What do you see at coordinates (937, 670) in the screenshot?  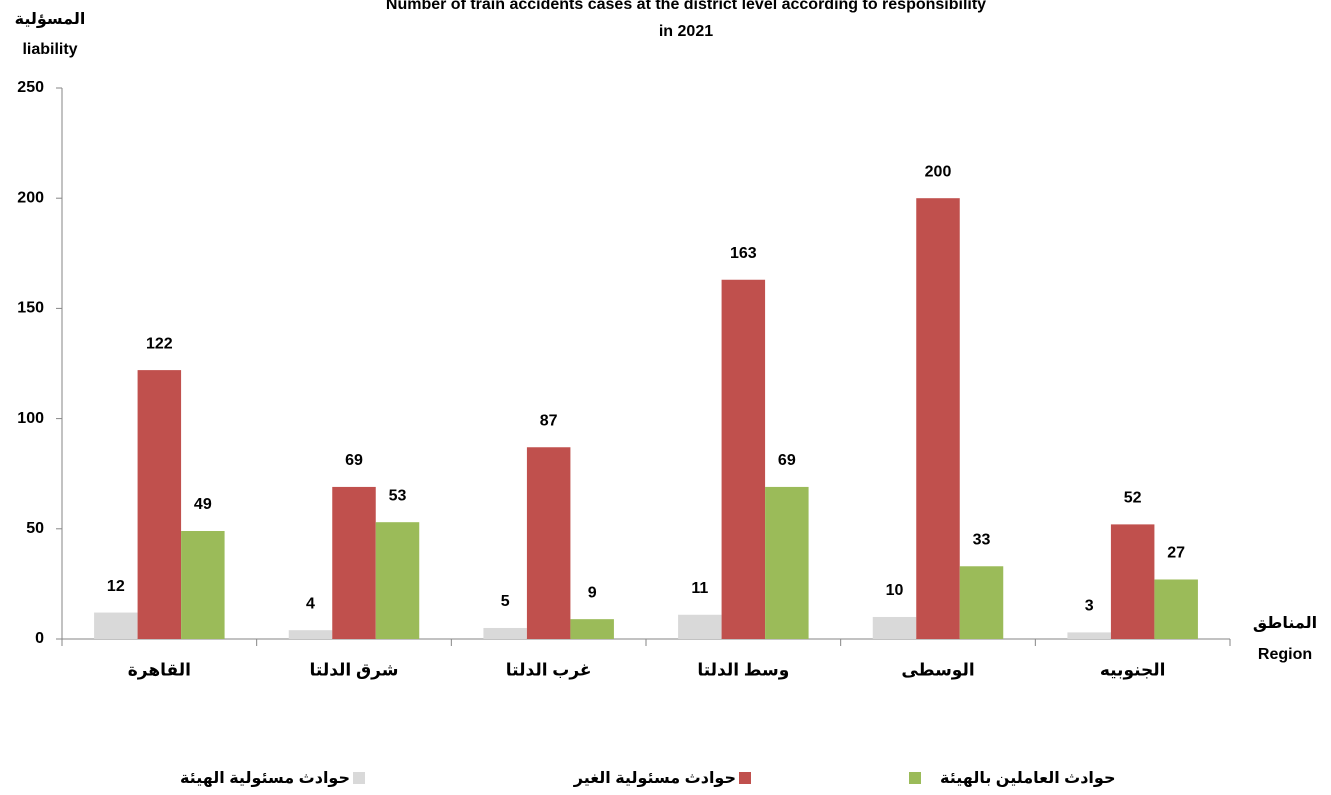 I see `x-tick-label: الوسطى` at bounding box center [937, 670].